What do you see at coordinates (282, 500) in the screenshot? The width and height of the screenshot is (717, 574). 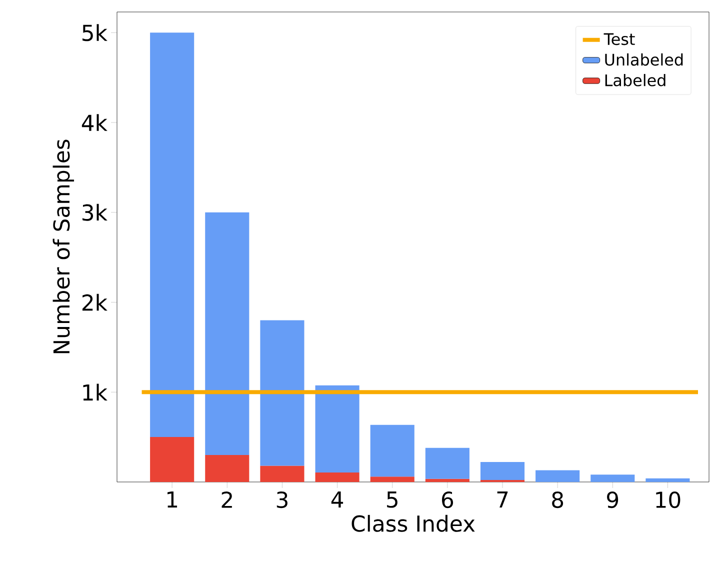 I see `x-tick-label: 3` at bounding box center [282, 500].